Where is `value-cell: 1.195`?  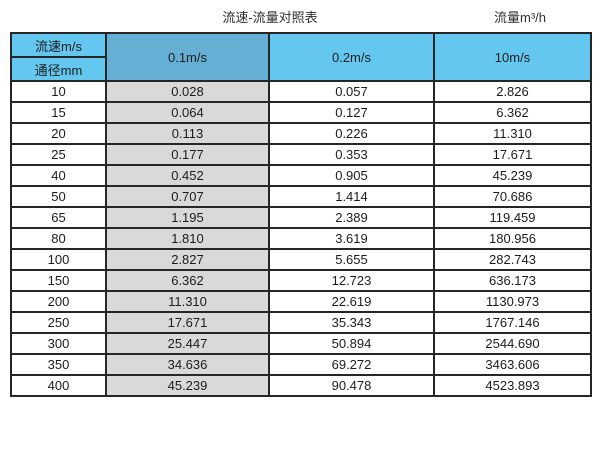
value-cell: 1.195 is located at coordinates (187, 217).